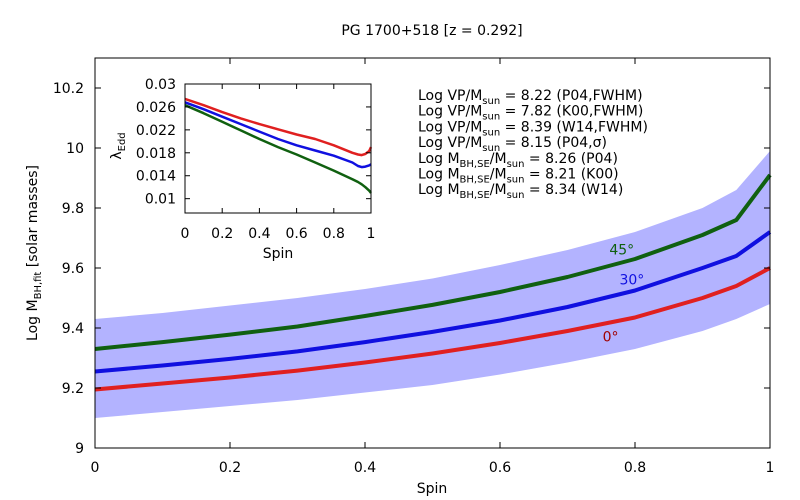 This screenshot has height=500, width=800. Describe the element at coordinates (431, 31) in the screenshot. I see `chart-title: PG 1700+518 [z = 0.292]` at that location.